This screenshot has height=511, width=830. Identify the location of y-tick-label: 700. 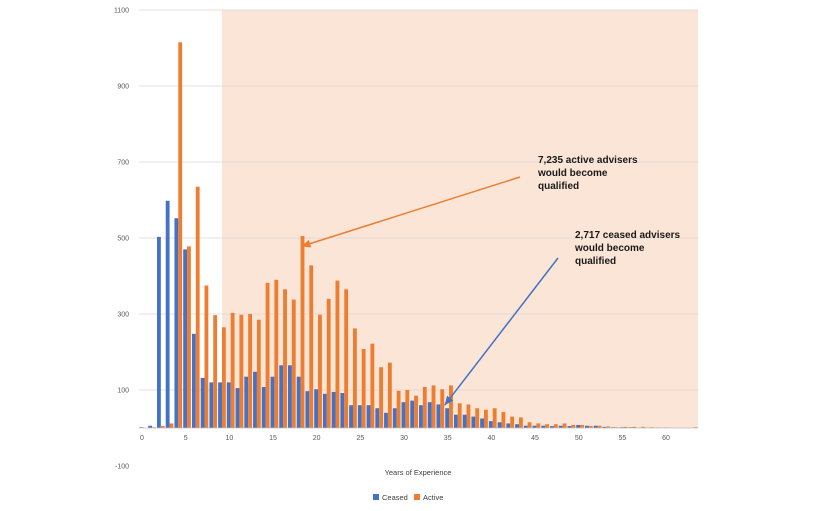
(123, 163).